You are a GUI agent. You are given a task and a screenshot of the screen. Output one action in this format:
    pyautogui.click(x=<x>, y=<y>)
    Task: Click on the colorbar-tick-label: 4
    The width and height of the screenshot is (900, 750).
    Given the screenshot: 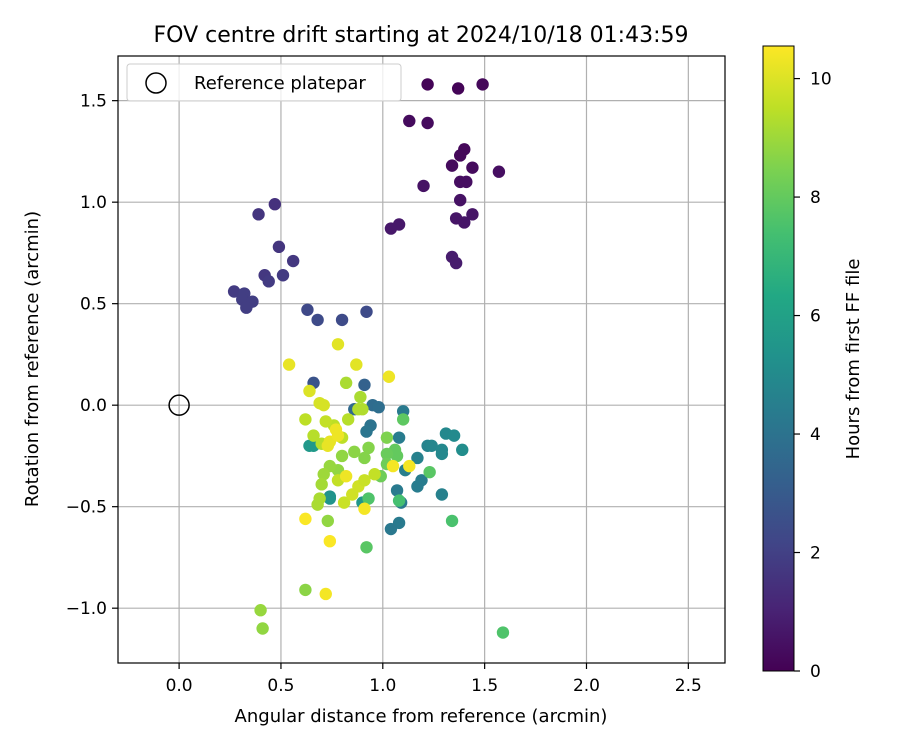 What is the action you would take?
    pyautogui.click(x=815, y=435)
    